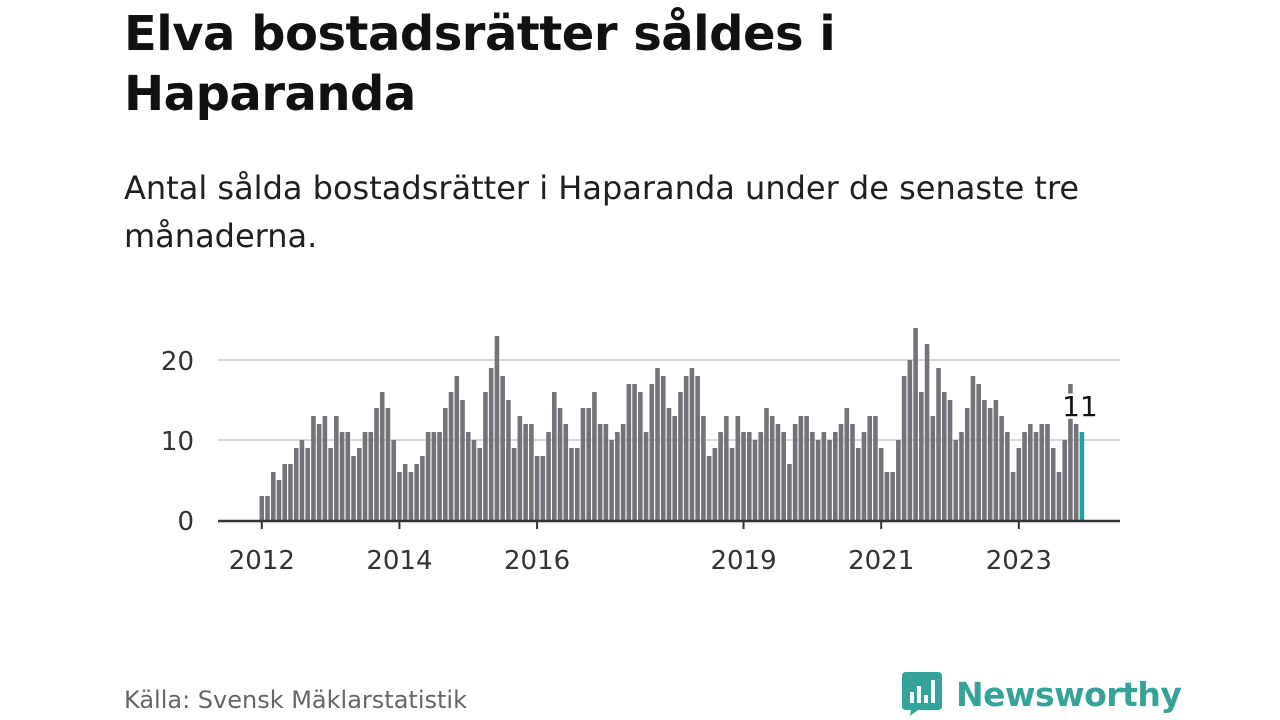 The width and height of the screenshot is (1280, 720). Describe the element at coordinates (262, 561) in the screenshot. I see `x-tick-label: 2012` at that location.